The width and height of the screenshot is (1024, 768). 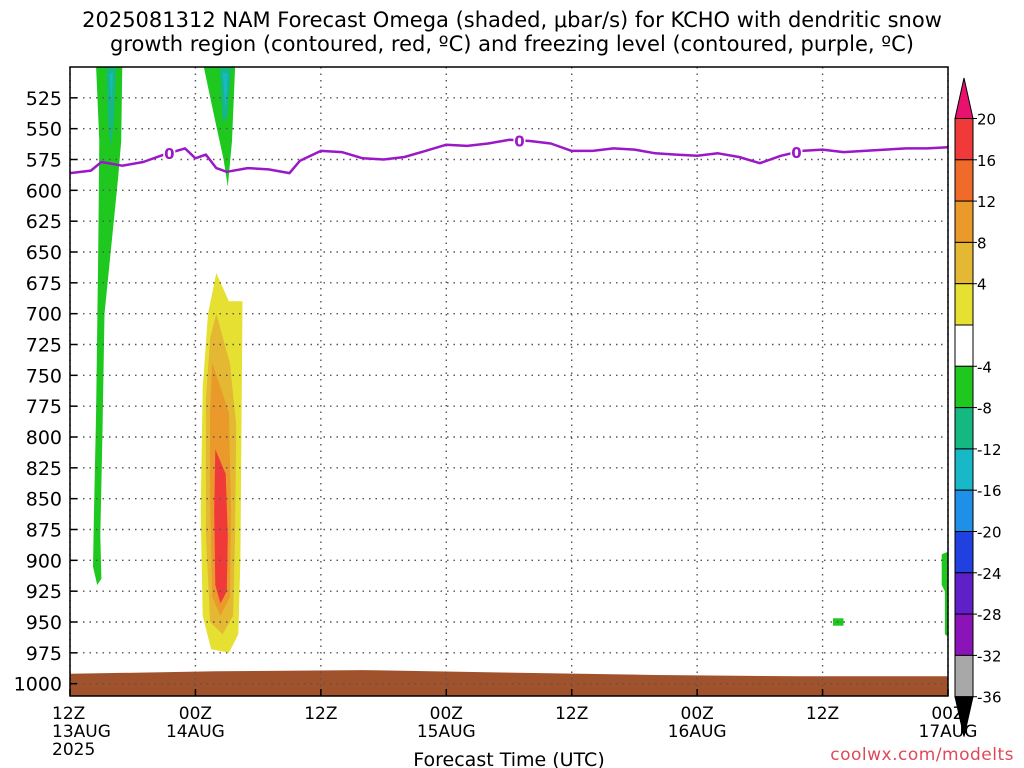 What do you see at coordinates (44, 99) in the screenshot?
I see `y-tick-label: 525` at bounding box center [44, 99].